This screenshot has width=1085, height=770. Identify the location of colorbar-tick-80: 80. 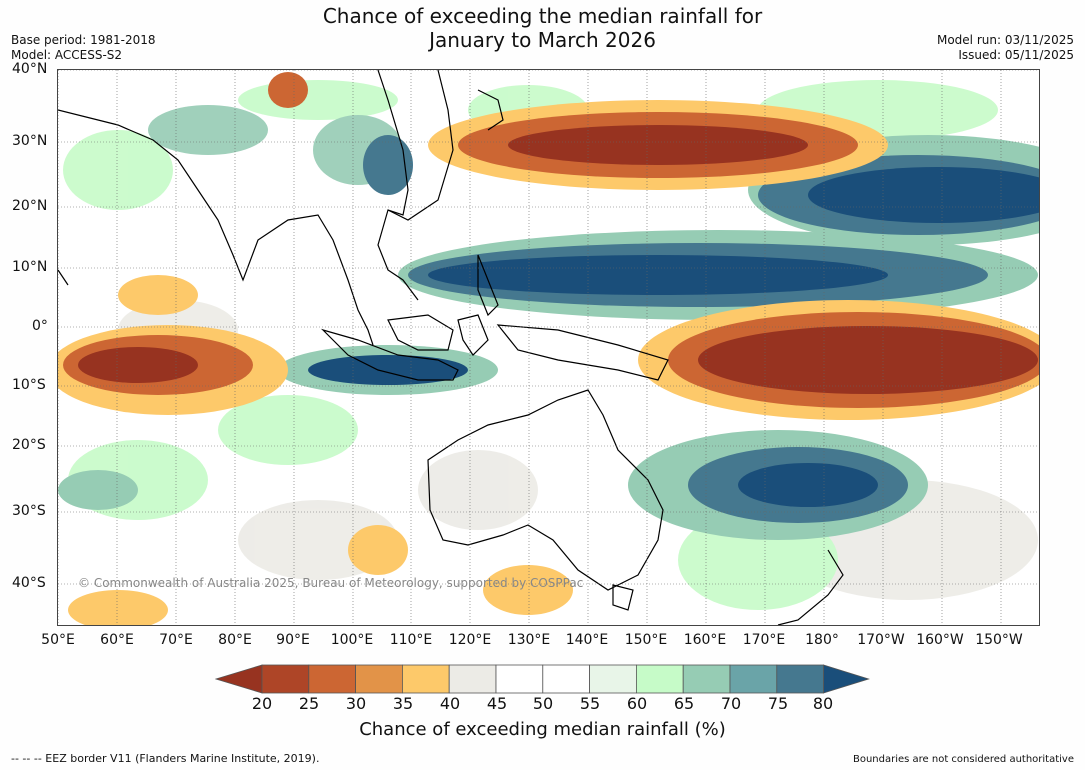
(823, 703).